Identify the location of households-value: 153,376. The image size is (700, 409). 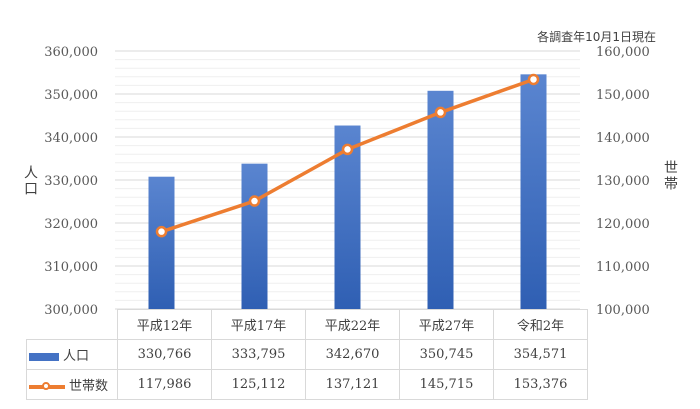
(540, 384).